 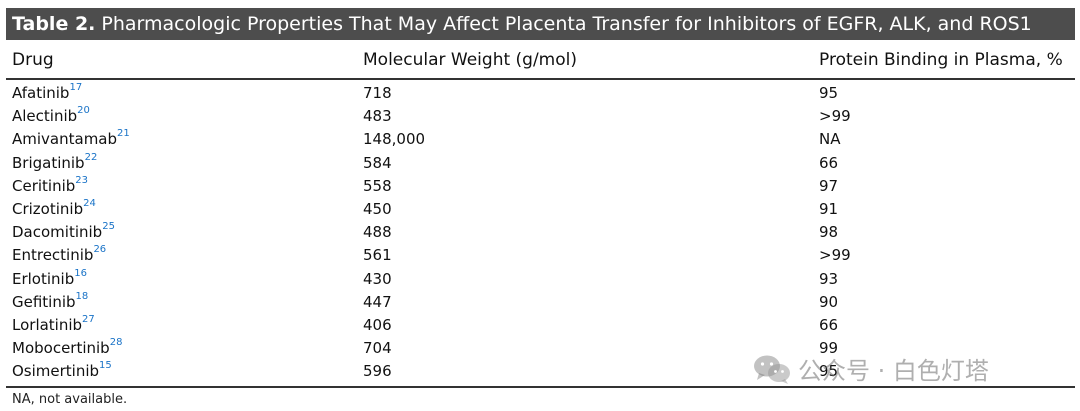 I want to click on table-row: Entrectinib26 561 >99, so click(x=540, y=255).